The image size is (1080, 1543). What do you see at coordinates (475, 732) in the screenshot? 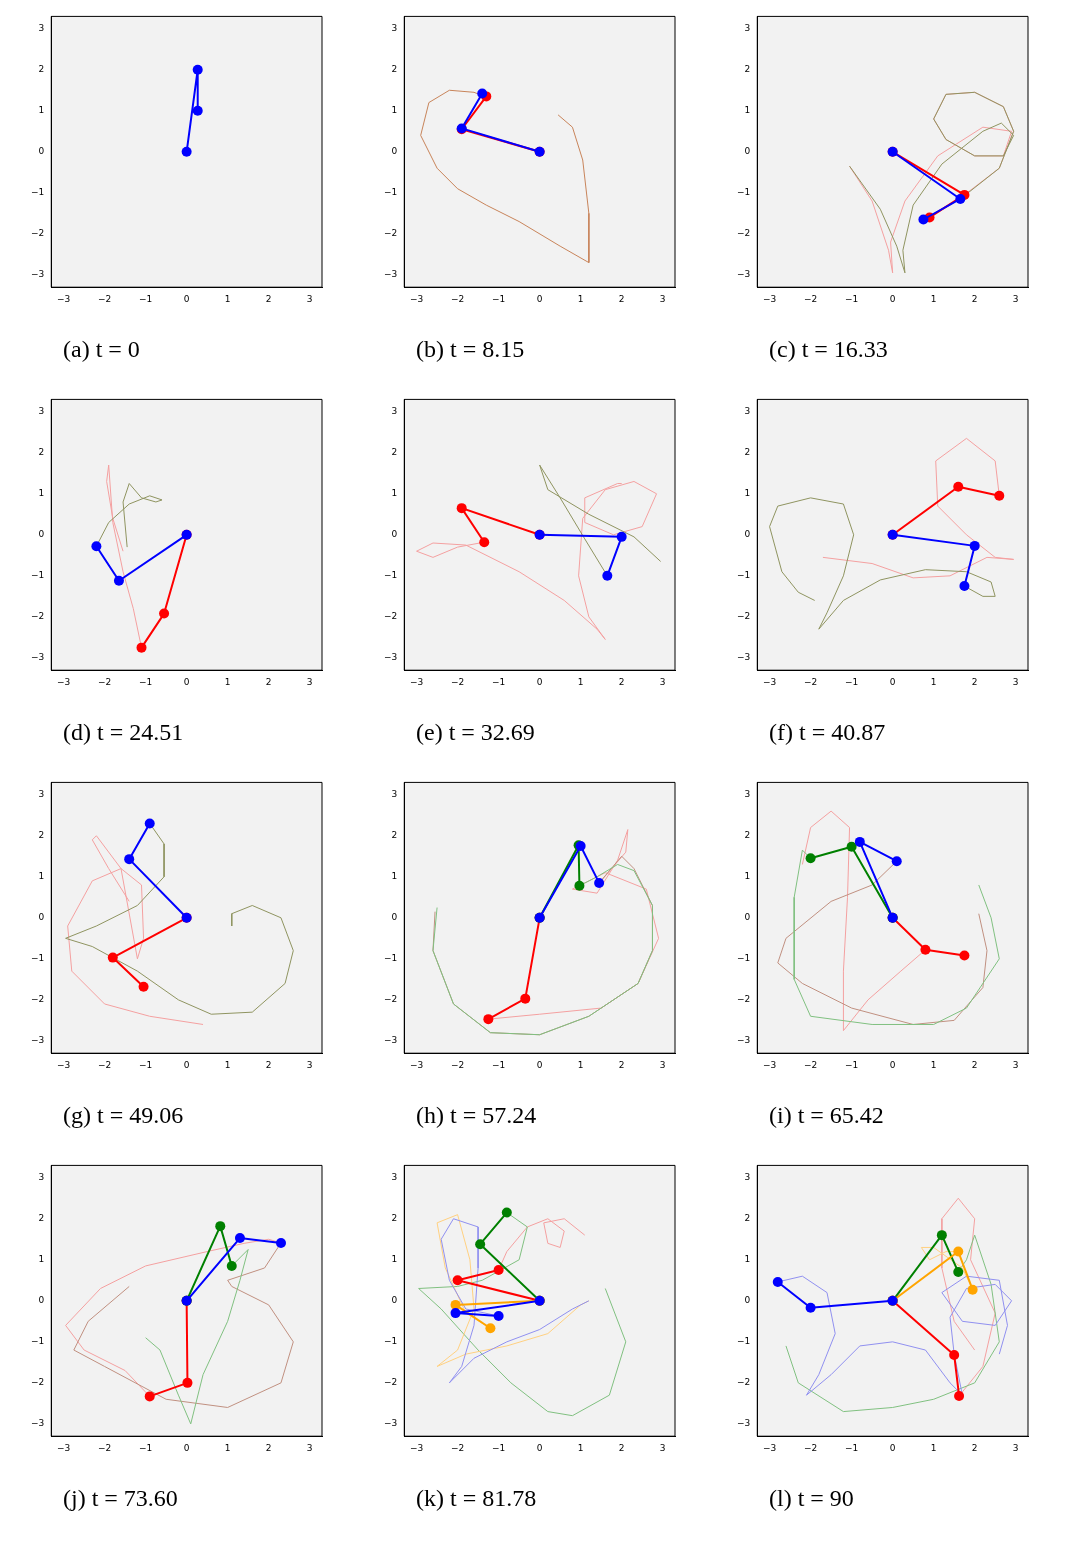
I see `text: (e) t = 32.69` at bounding box center [475, 732].